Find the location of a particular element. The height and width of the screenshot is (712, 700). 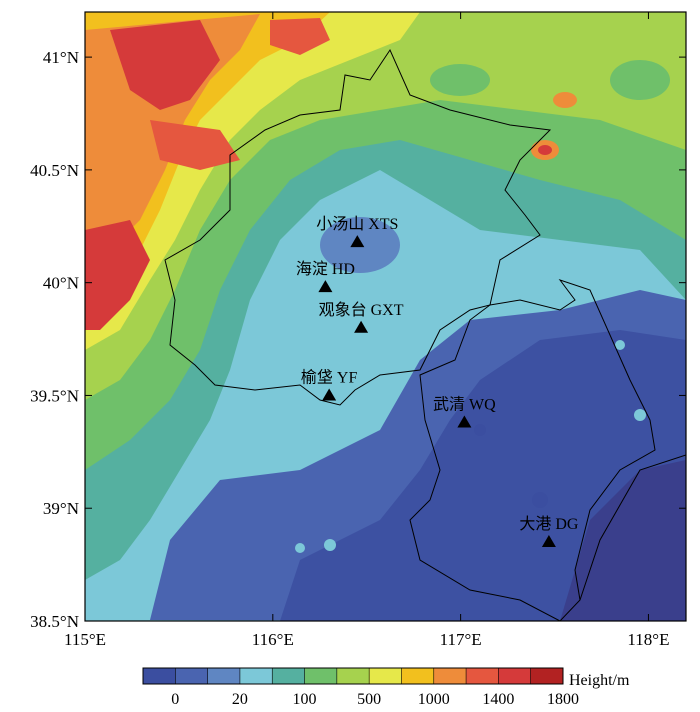

colorbar-tick-label: 1400 is located at coordinates (498, 699).